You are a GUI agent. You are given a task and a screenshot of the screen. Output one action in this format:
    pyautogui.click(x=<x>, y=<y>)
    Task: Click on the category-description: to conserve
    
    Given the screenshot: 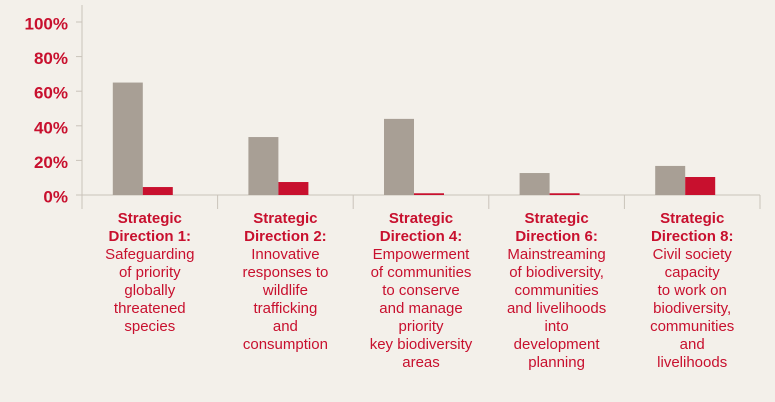 What is the action you would take?
    pyautogui.click(x=421, y=290)
    